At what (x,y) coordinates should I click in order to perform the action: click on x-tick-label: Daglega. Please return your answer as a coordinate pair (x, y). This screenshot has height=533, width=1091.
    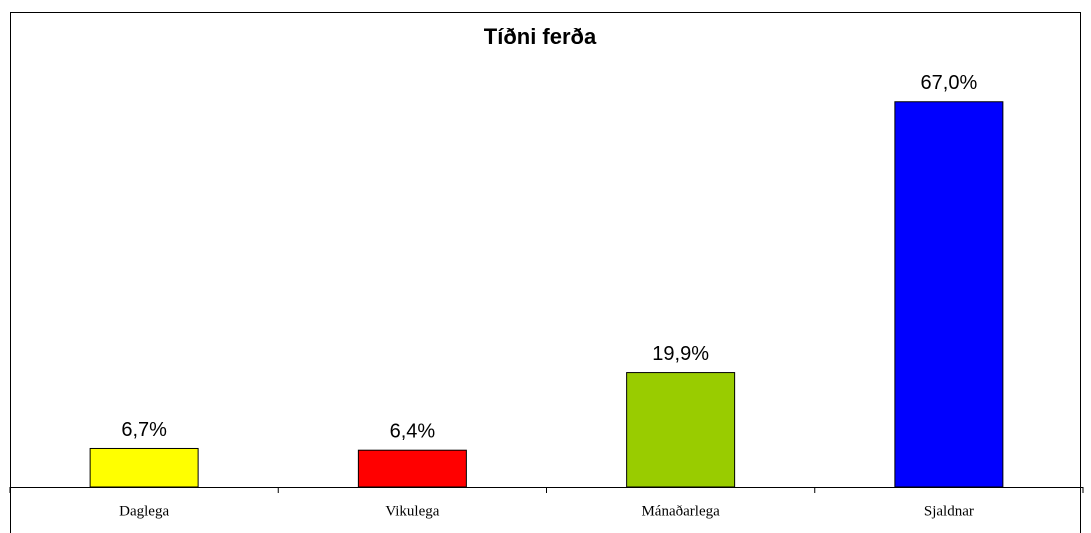
    Looking at the image, I should click on (144, 511).